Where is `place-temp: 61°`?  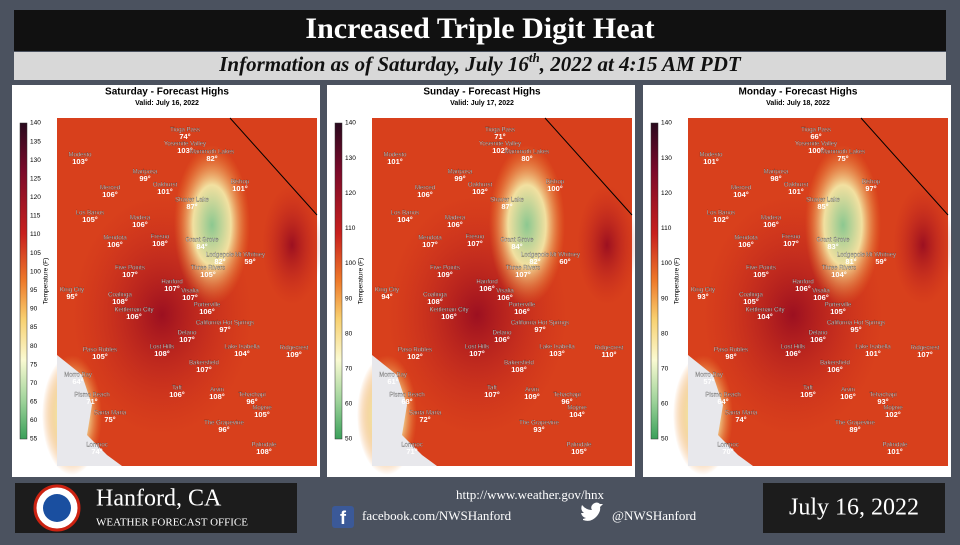
place-temp: 61° is located at coordinates (392, 381).